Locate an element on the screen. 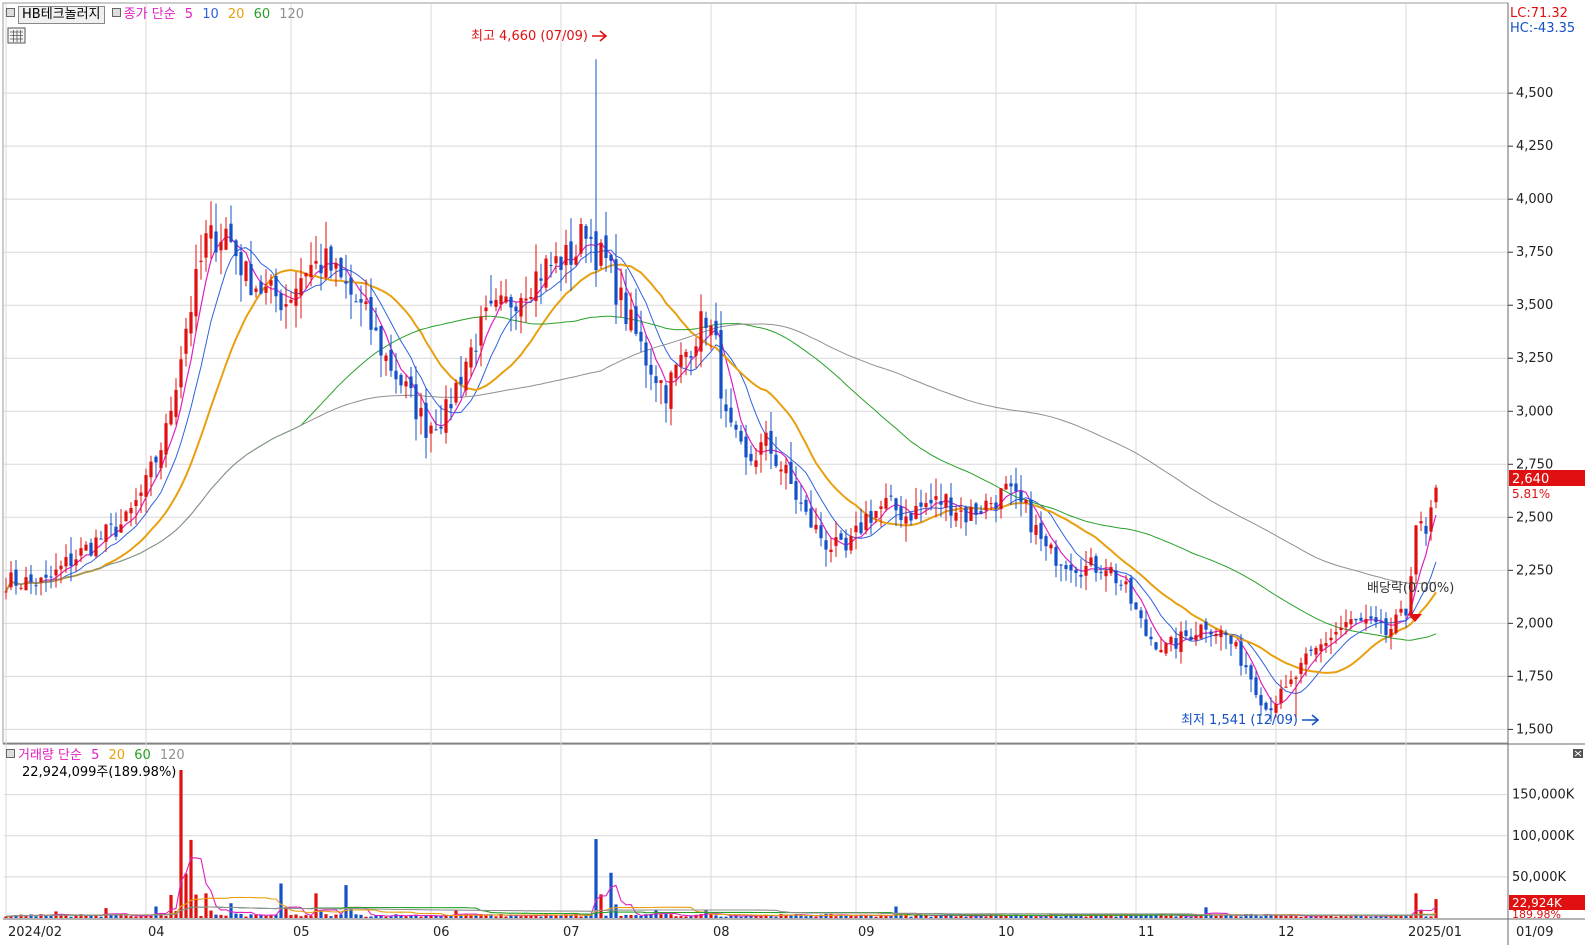  ma60-period: 60 is located at coordinates (262, 14).